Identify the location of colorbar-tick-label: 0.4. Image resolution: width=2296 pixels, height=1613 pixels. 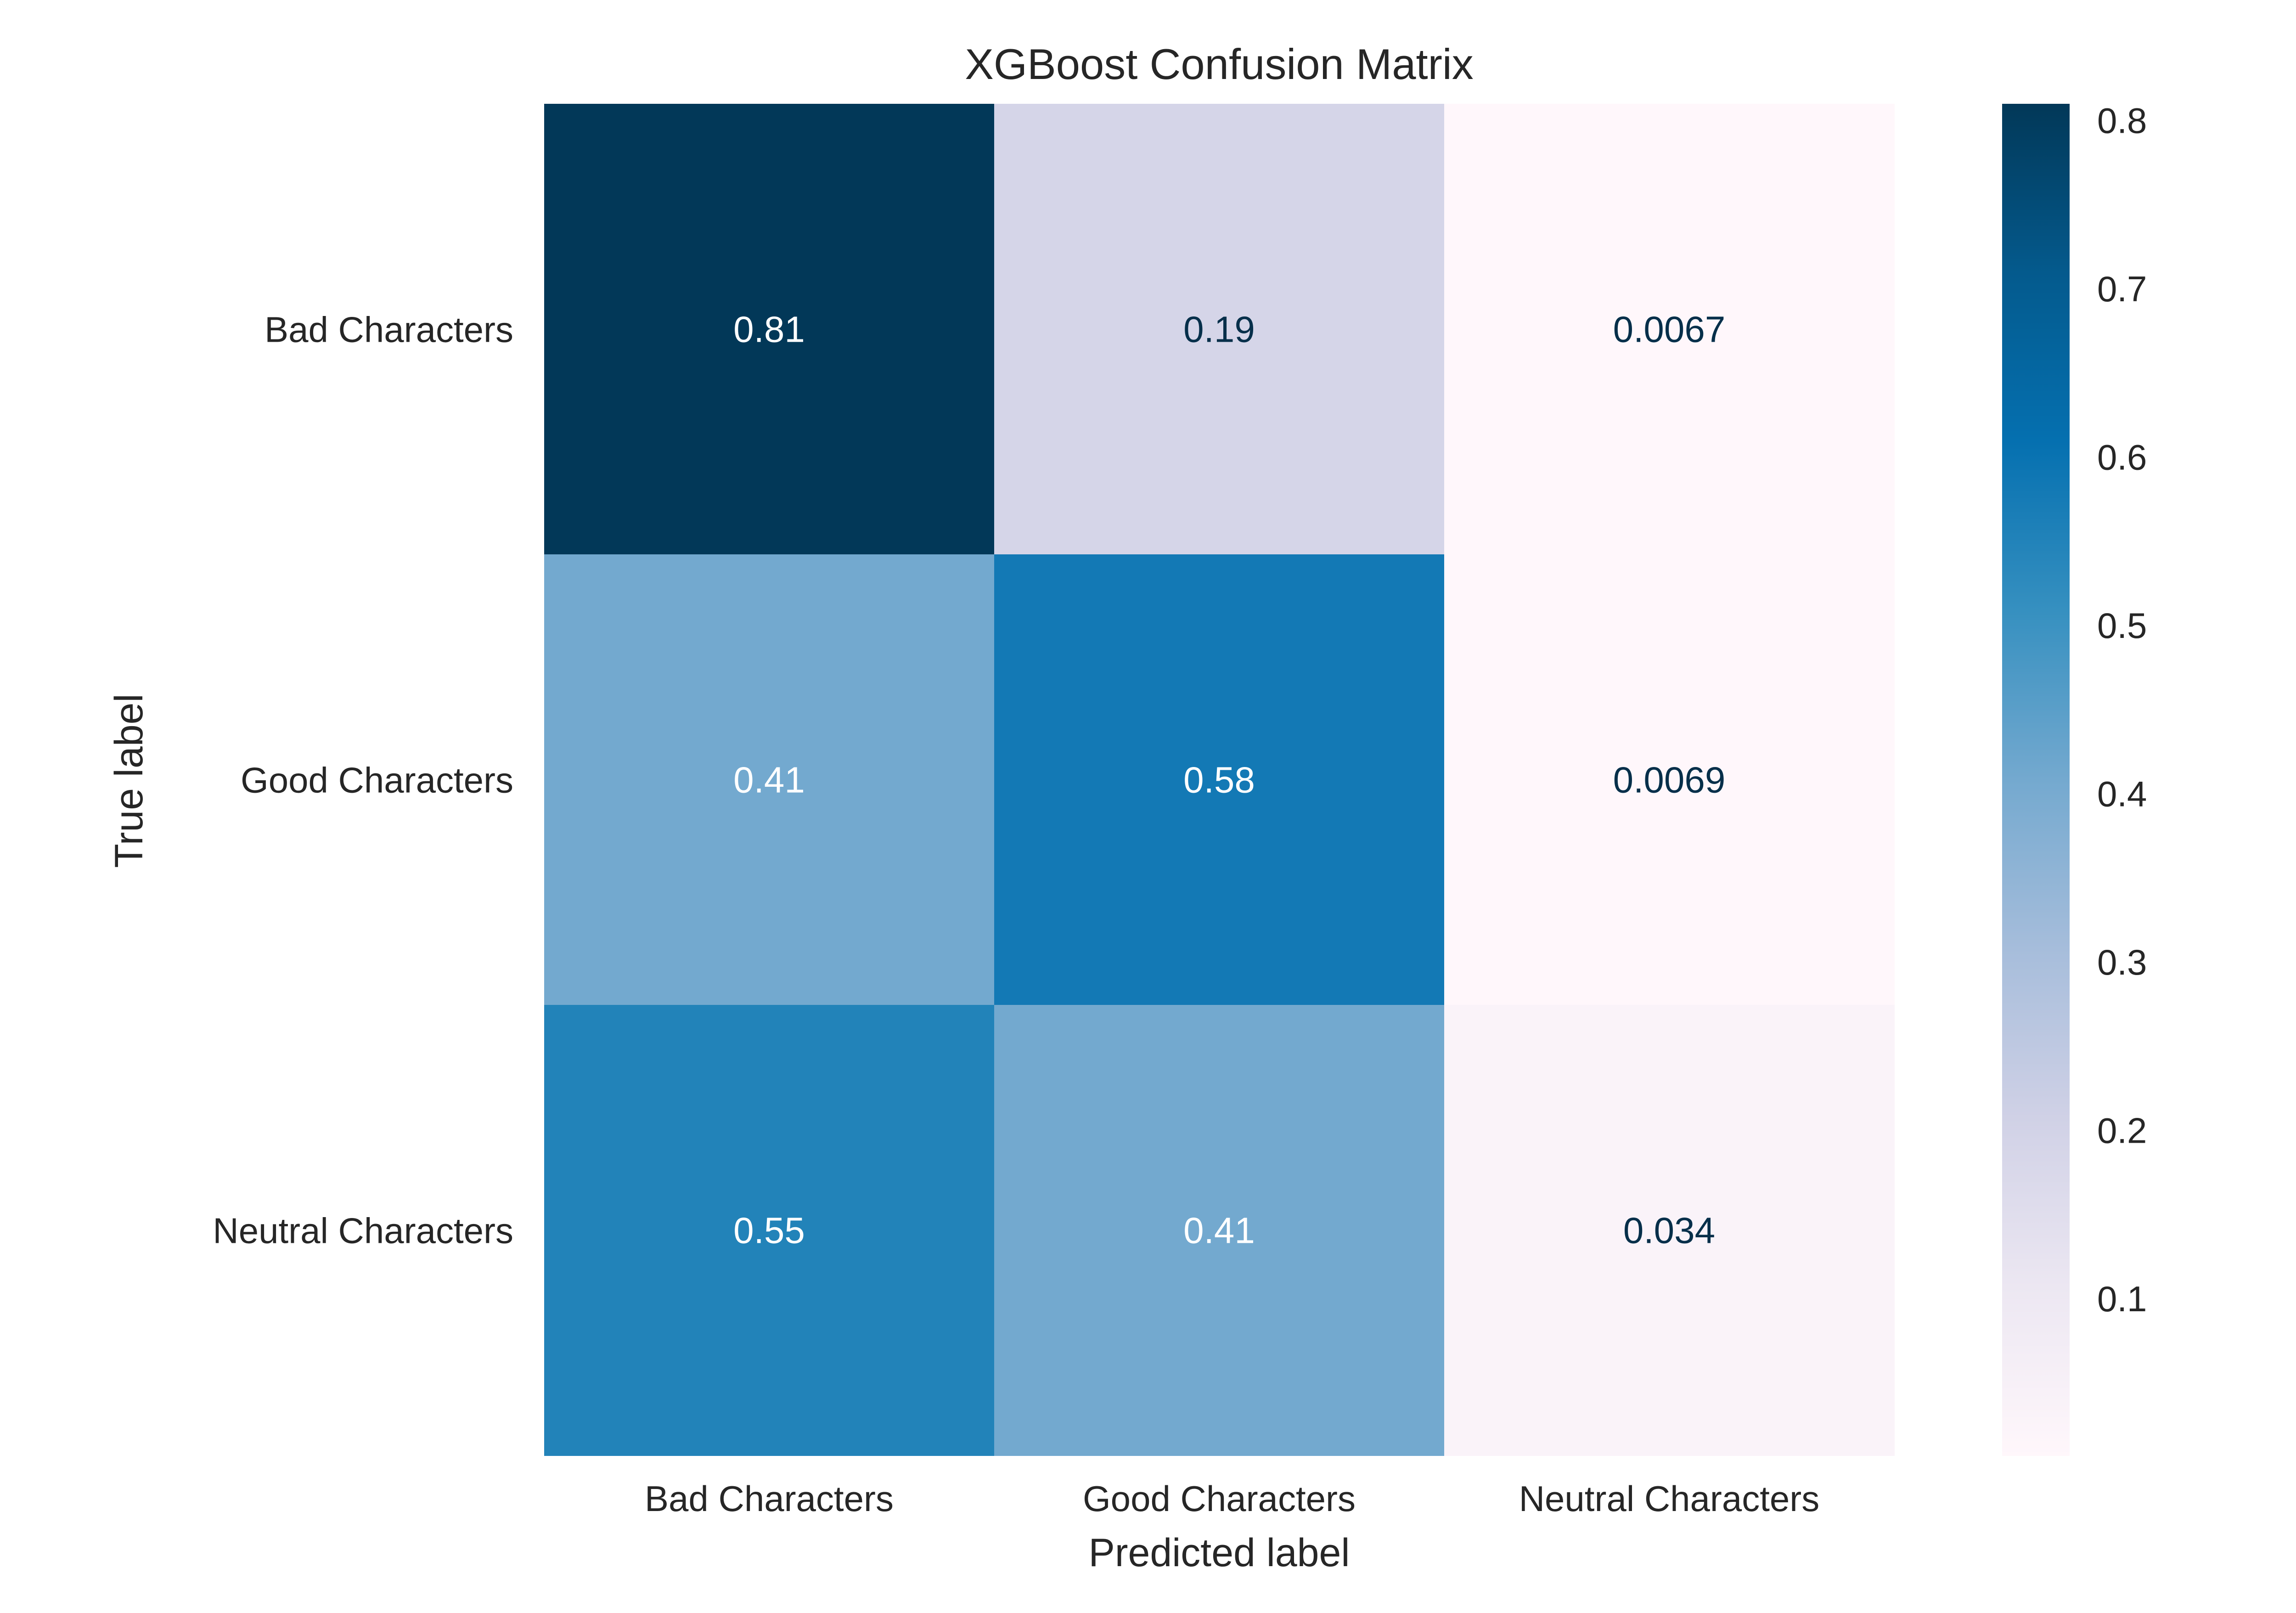
(2122, 794).